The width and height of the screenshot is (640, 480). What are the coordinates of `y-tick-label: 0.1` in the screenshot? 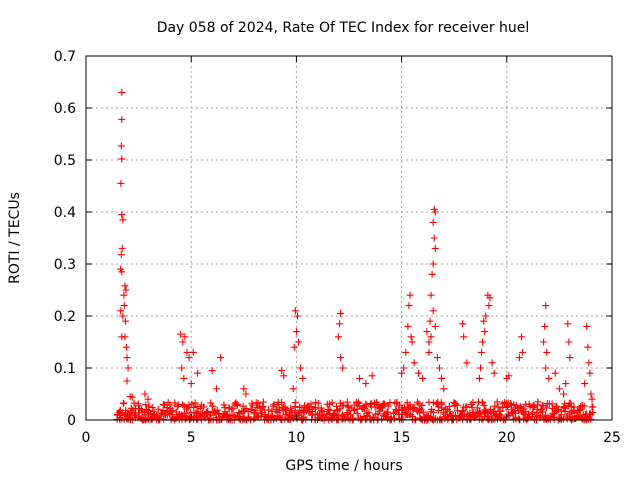 It's located at (65, 369).